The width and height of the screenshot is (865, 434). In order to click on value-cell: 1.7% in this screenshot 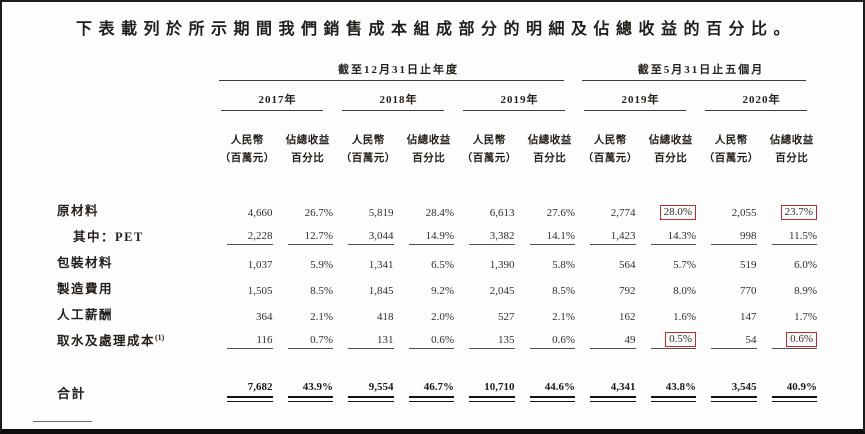, I will do `click(805, 317)`.